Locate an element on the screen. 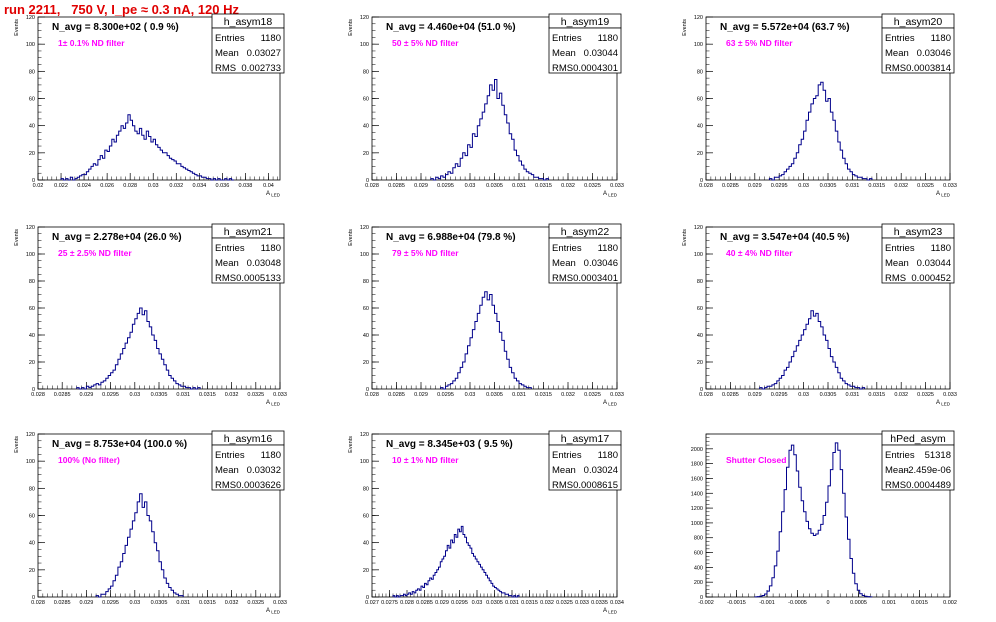 The height and width of the screenshot is (622, 996). x-tick-label: 0.028 is located at coordinates (372, 395).